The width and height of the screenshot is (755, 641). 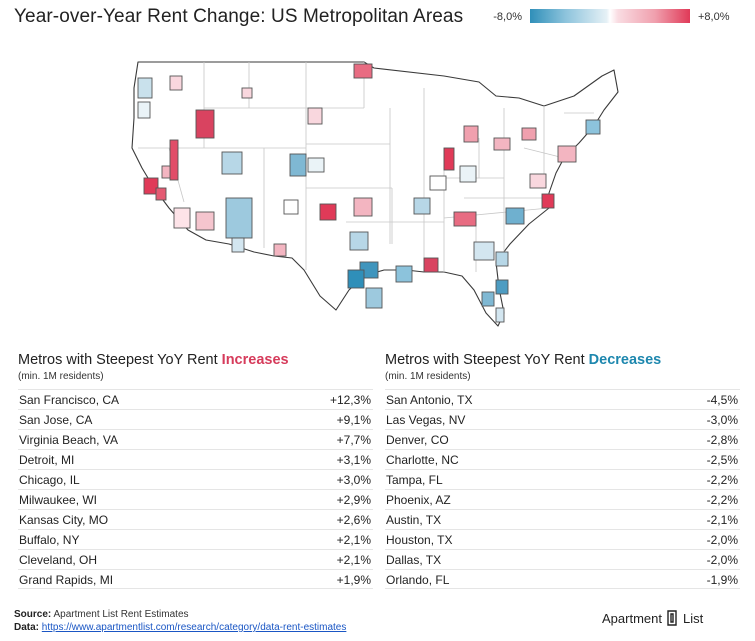 I want to click on metro-value: +7,7%, so click(x=353, y=440).